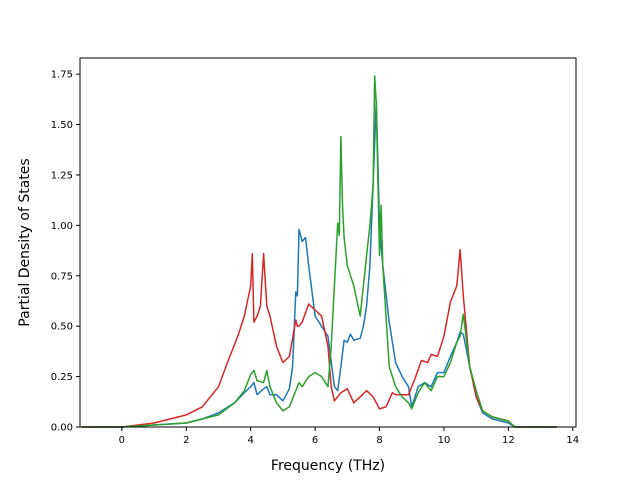 The width and height of the screenshot is (640, 480). What do you see at coordinates (251, 440) in the screenshot?
I see `x-tick-label: 4` at bounding box center [251, 440].